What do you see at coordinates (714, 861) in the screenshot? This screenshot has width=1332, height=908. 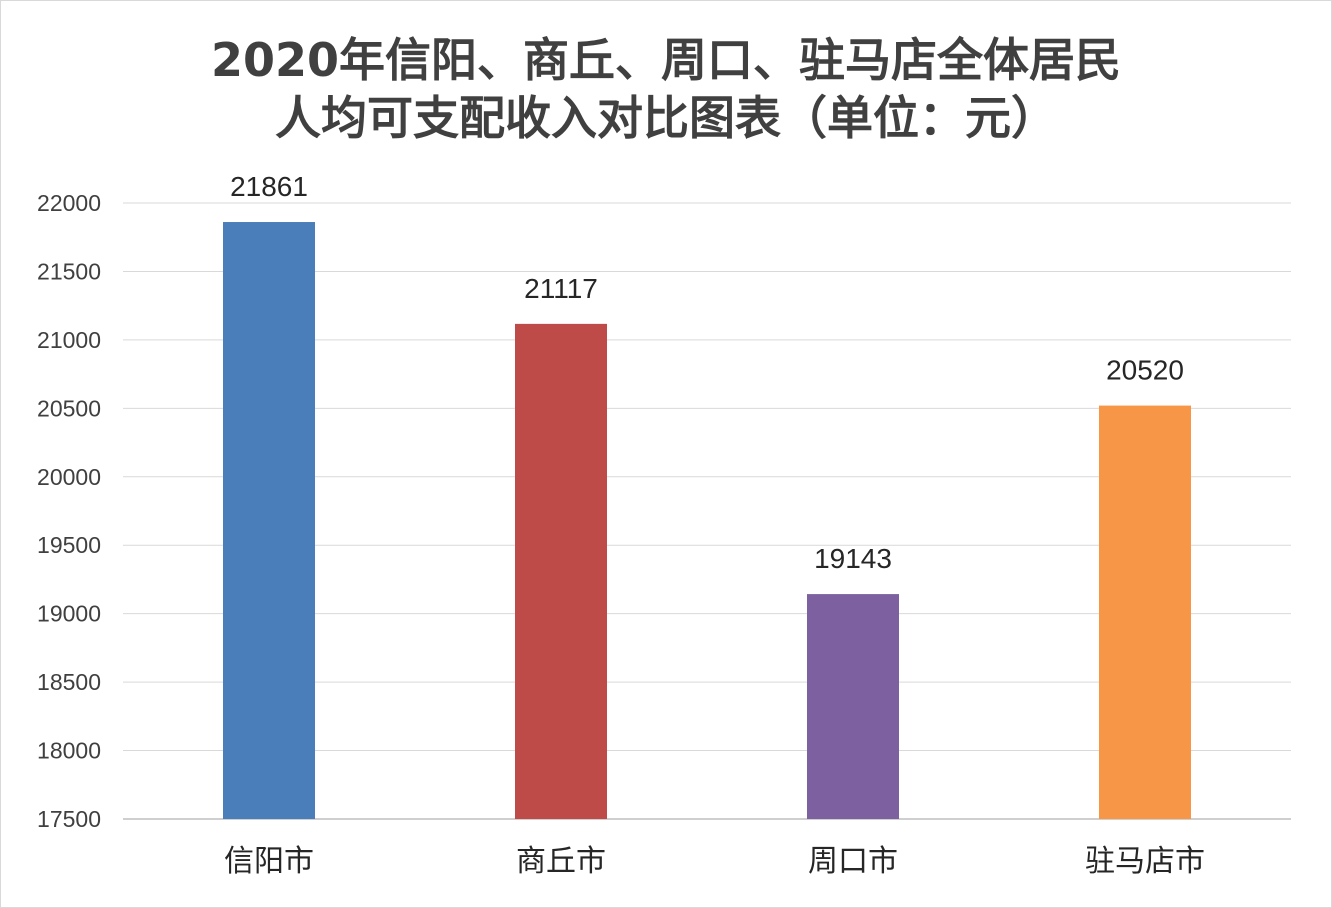 I see `x-axis: 信阳市 商丘市 周口市 驻马店市` at bounding box center [714, 861].